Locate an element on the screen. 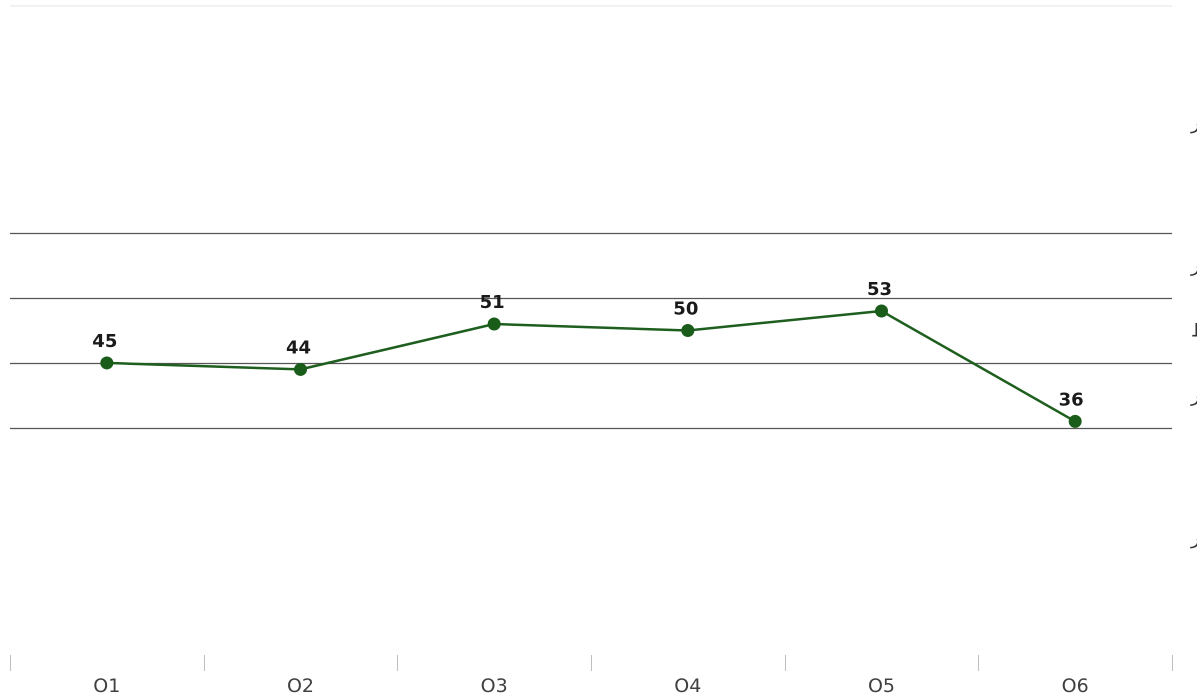 This screenshot has height=697, width=1197. x-tick-label-o1: O1 is located at coordinates (106, 686).